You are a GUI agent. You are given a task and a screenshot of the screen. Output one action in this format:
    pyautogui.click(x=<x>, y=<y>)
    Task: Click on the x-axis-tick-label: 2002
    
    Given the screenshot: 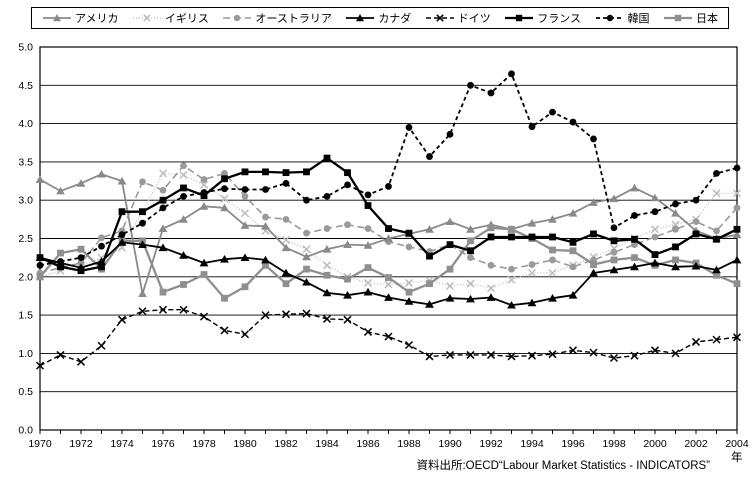 What is the action you would take?
    pyautogui.click(x=696, y=444)
    